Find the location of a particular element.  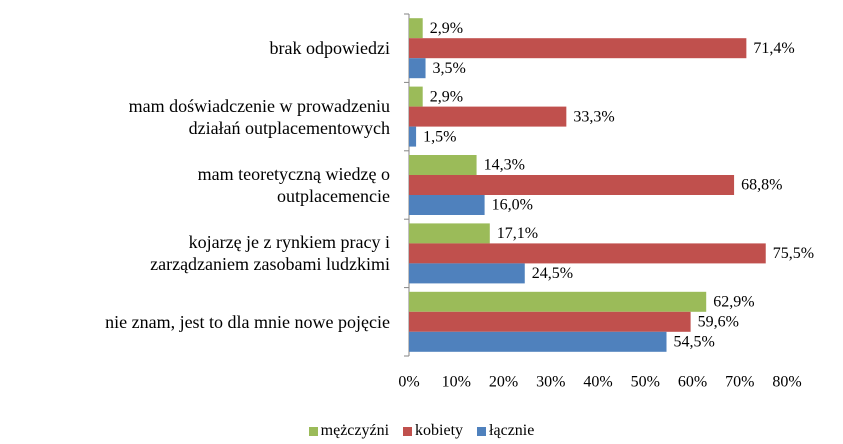

x-tick-label: 0% is located at coordinates (408, 382).